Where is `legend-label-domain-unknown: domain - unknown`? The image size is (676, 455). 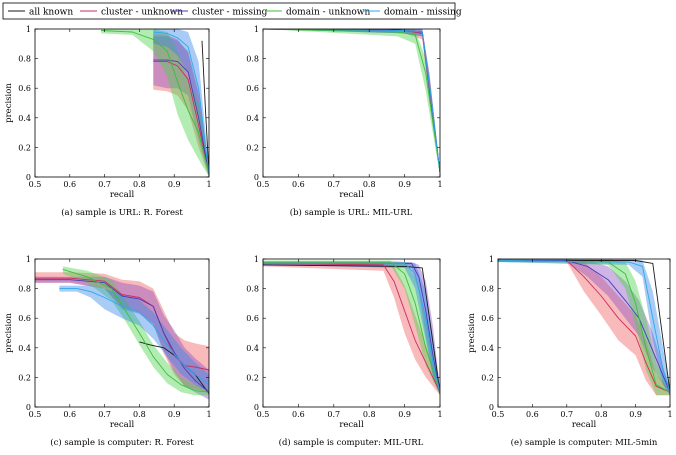 legend-label-domain-unknown: domain - unknown is located at coordinates (328, 13).